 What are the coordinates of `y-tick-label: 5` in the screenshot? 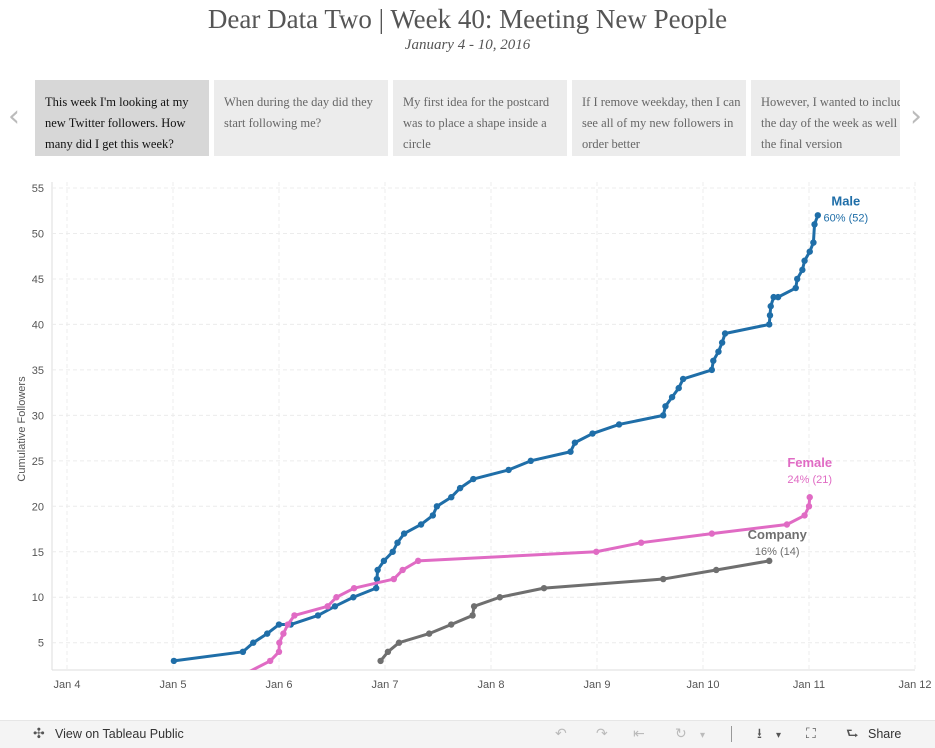 It's located at (41, 644).